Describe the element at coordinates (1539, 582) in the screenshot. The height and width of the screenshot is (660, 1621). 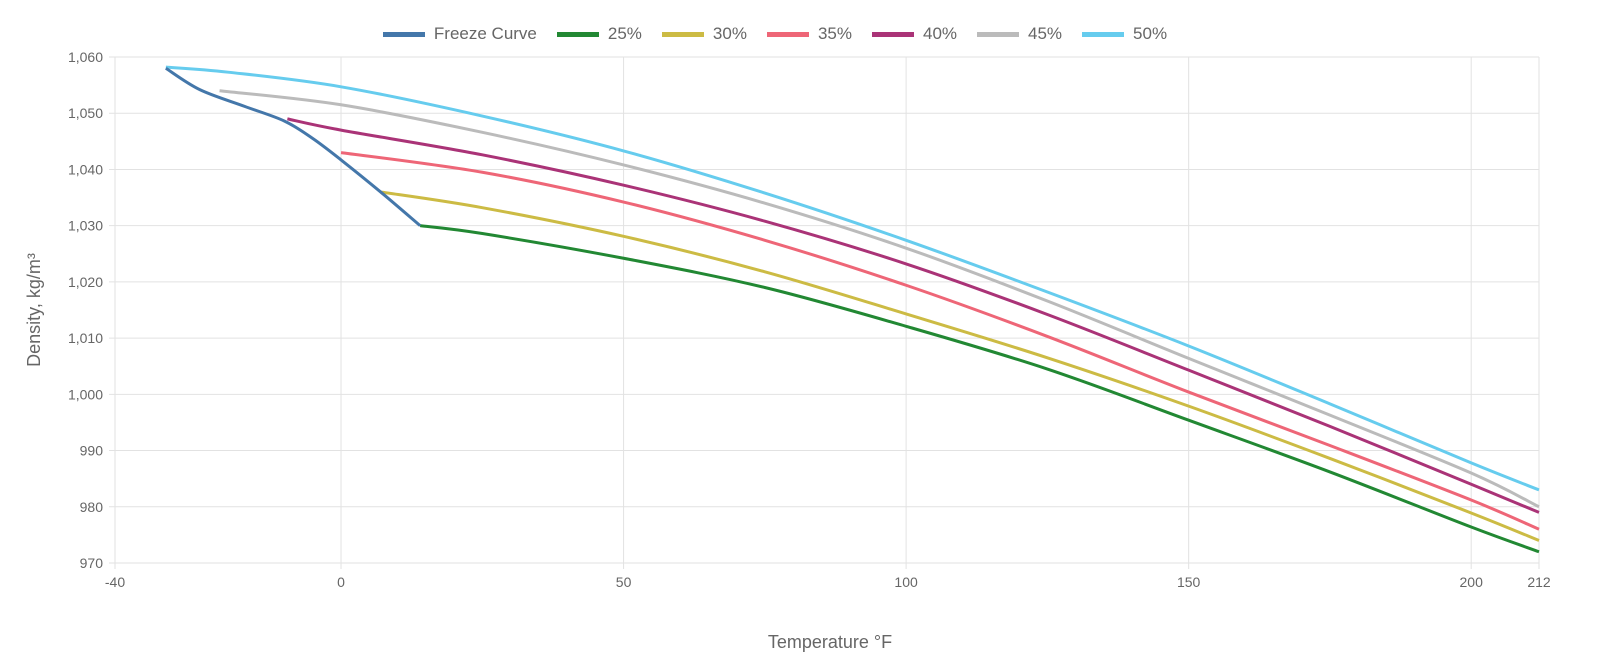
I see `x-tick-label: 212` at that location.